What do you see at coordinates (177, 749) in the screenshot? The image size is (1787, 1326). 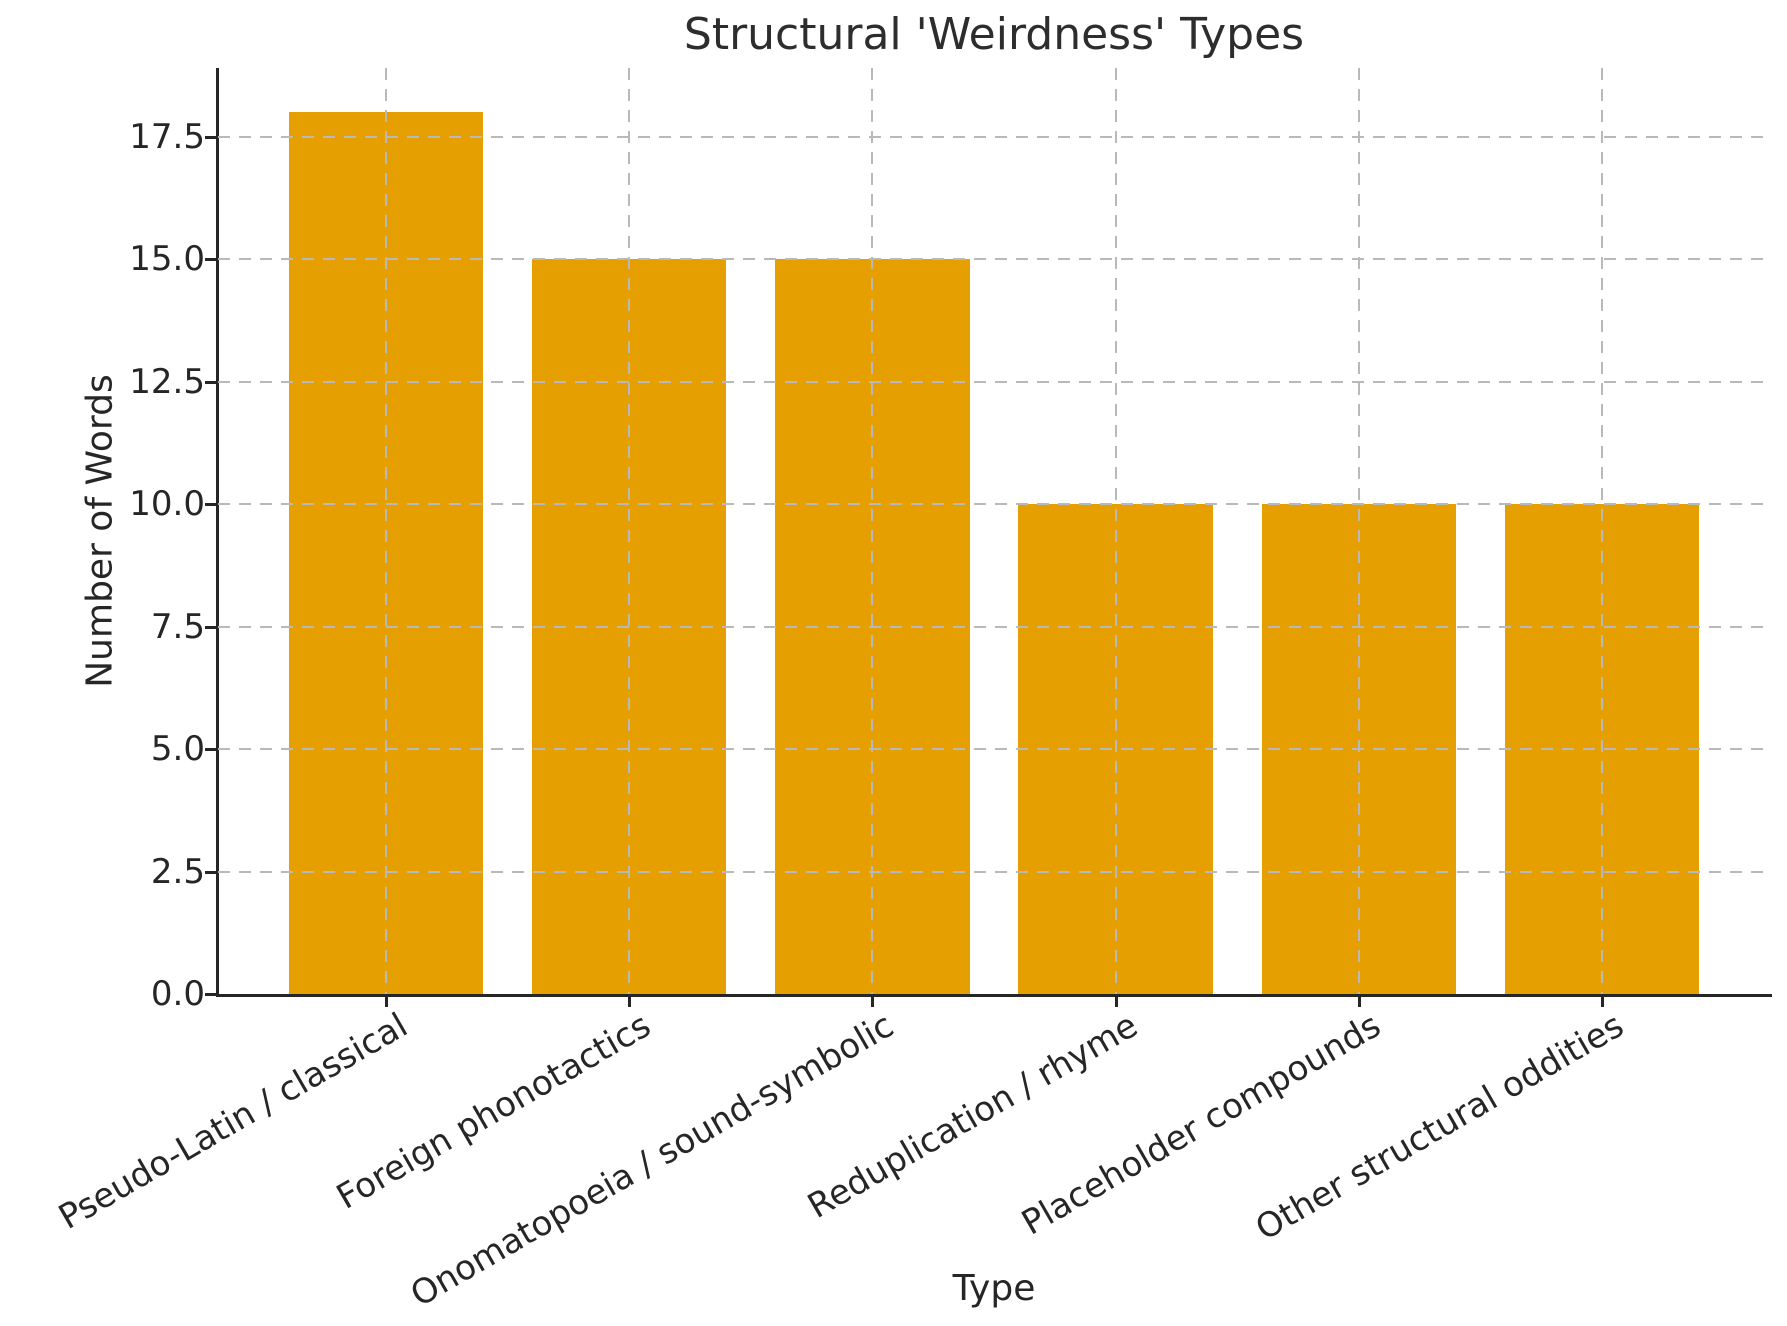 I see `y-tick-label: 5.0` at bounding box center [177, 749].